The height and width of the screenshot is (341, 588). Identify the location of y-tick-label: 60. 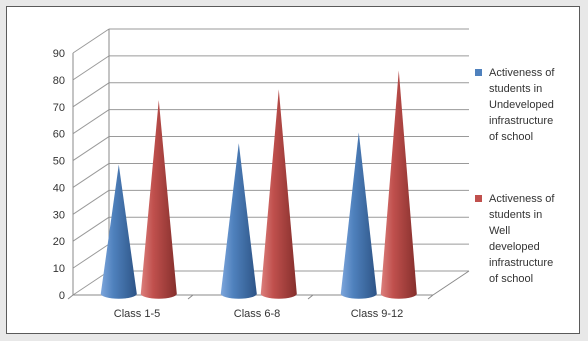
(59, 135).